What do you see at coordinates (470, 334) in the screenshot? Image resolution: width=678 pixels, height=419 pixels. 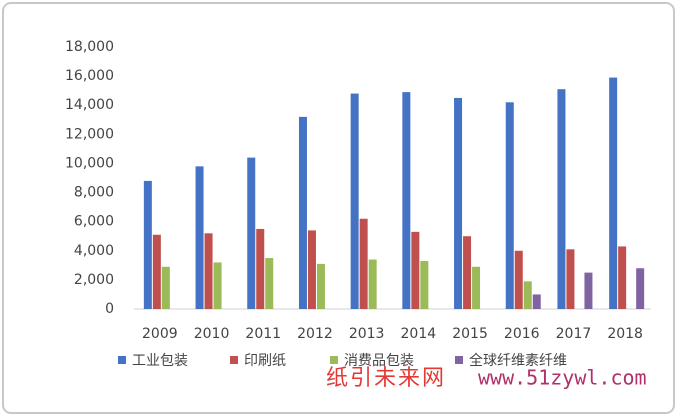 I see `x-tick-label: 2015` at bounding box center [470, 334].